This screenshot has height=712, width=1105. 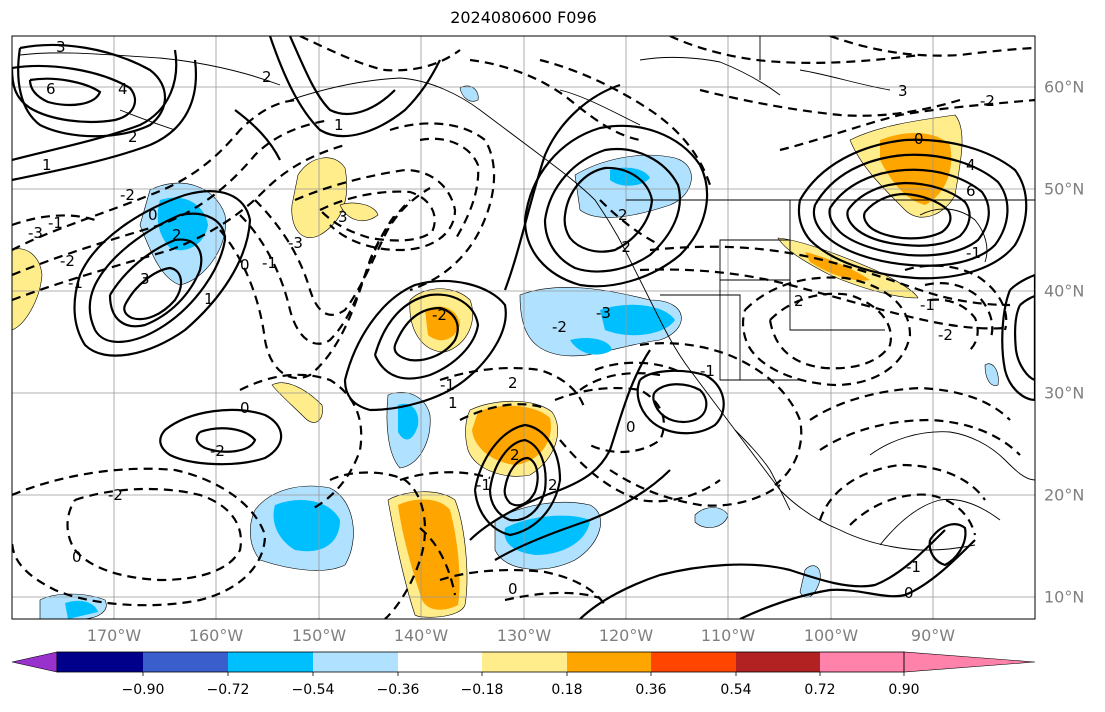 What do you see at coordinates (524, 635) in the screenshot?
I see `lon-label: 130°W` at bounding box center [524, 635].